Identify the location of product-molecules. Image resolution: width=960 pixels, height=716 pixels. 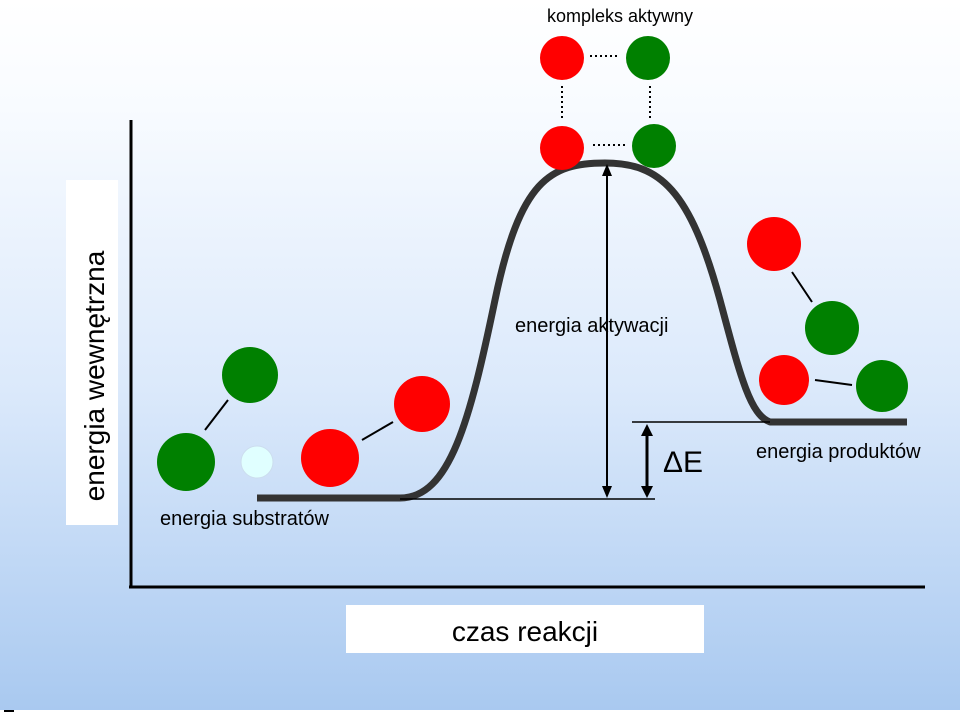
(827, 314).